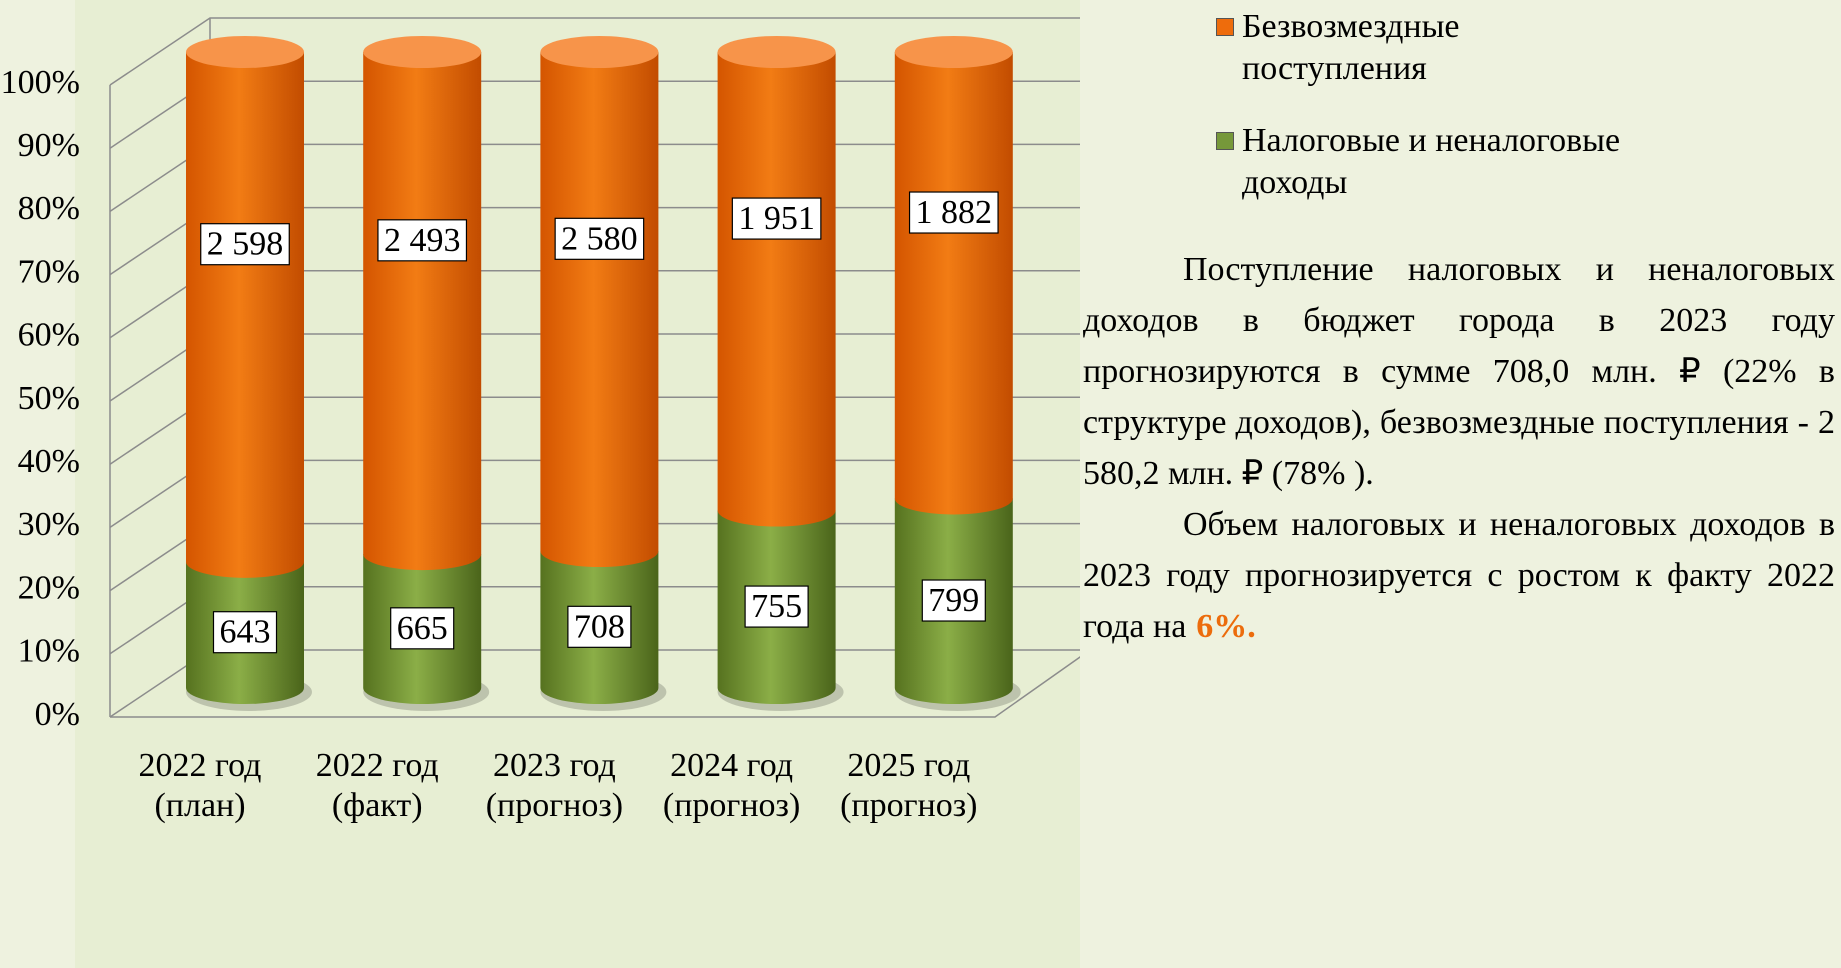 This screenshot has width=1841, height=968. I want to click on data-label: 2 580, so click(599, 238).